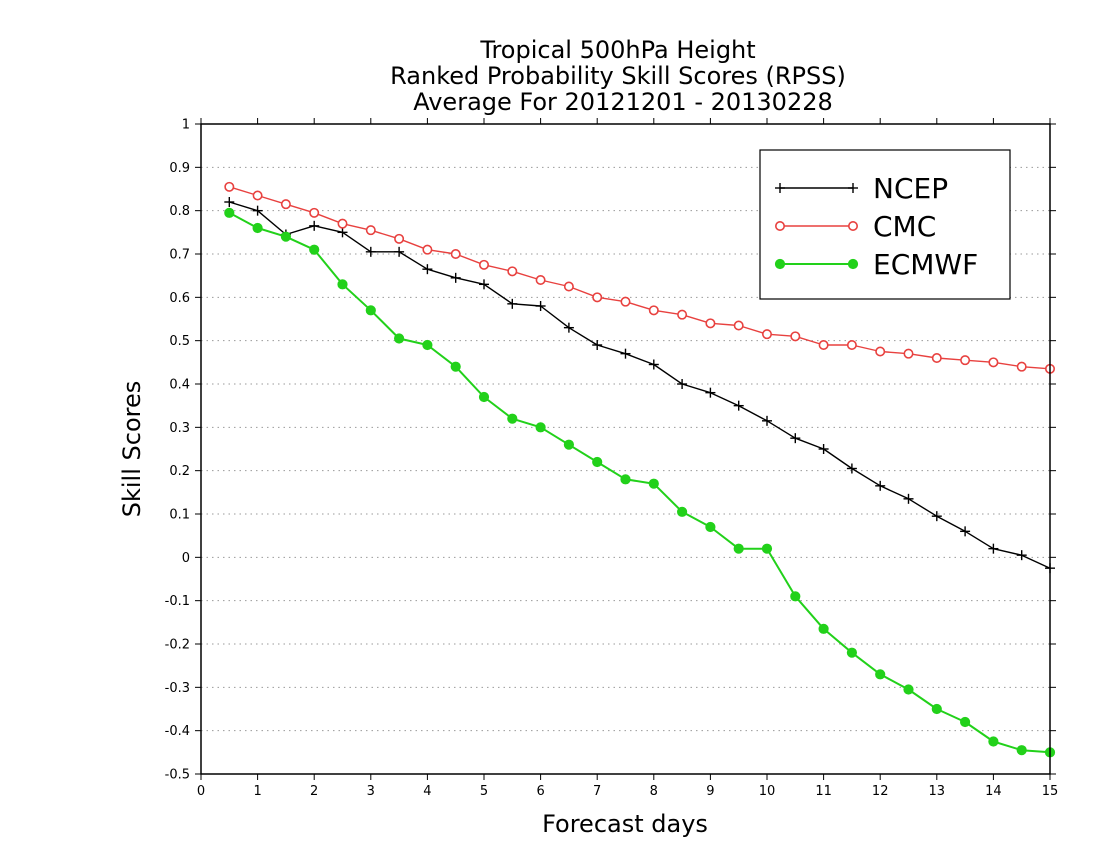  What do you see at coordinates (179, 298) in the screenshot?
I see `y-tick-label: 0.6` at bounding box center [179, 298].